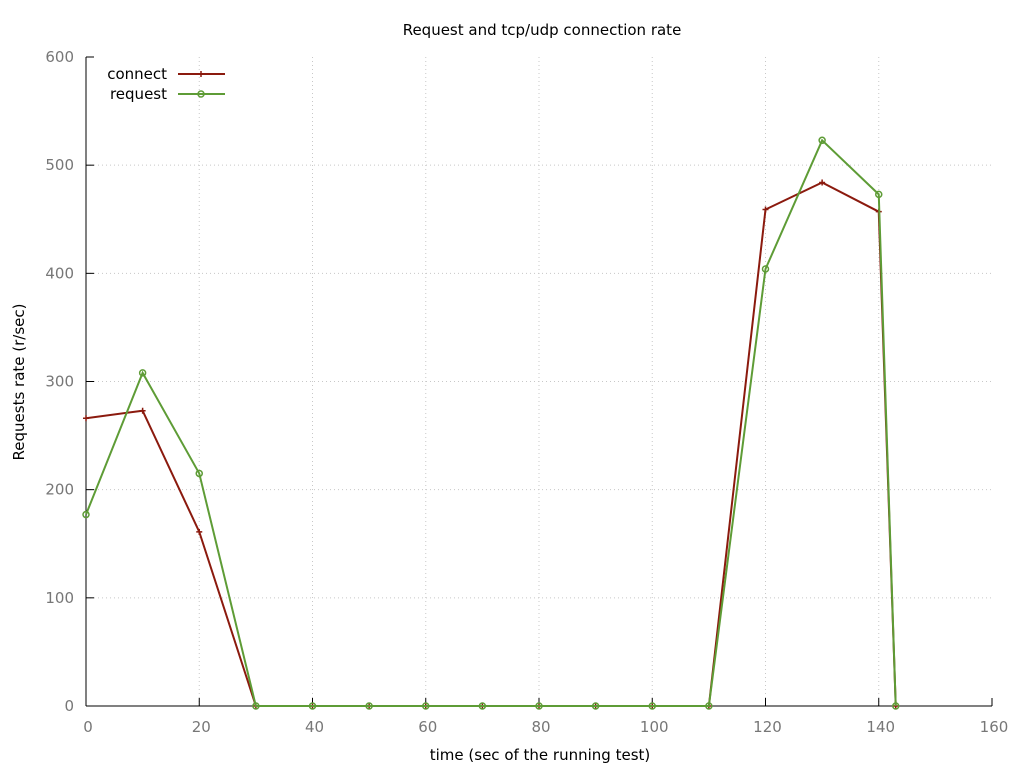  What do you see at coordinates (427, 727) in the screenshot?
I see `x-tick-label: 60` at bounding box center [427, 727].